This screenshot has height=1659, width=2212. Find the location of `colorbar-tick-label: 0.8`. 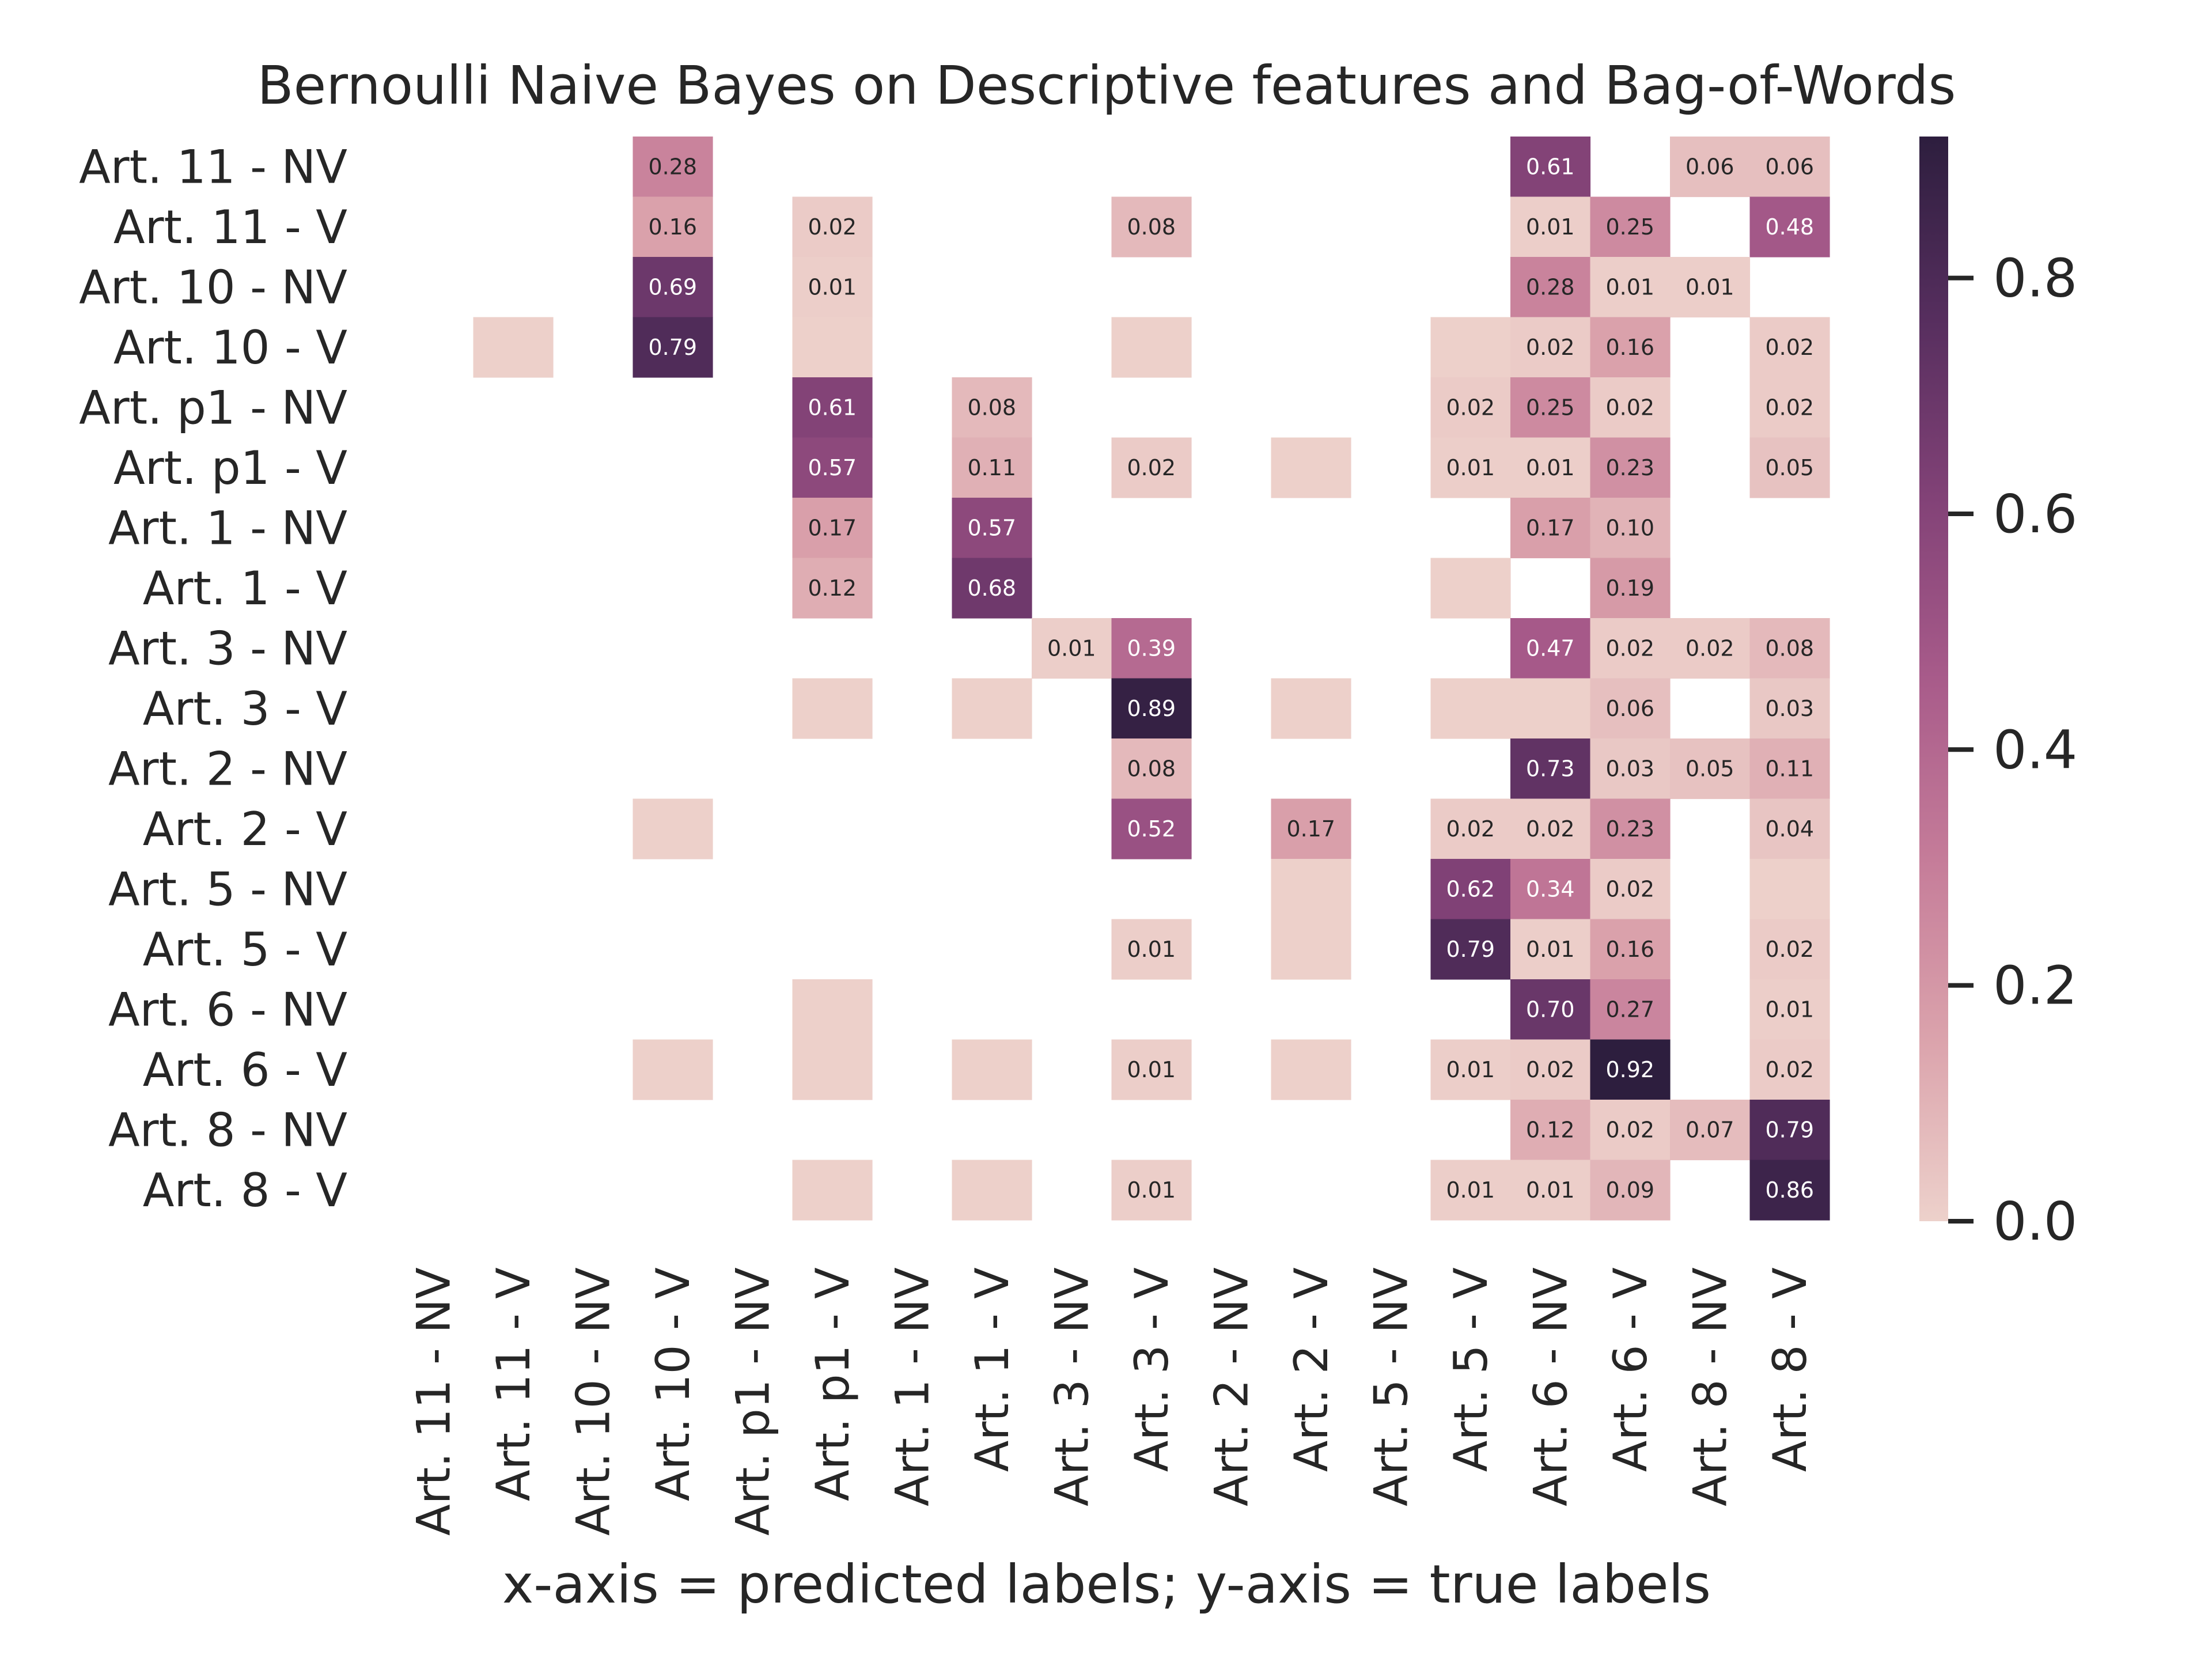

colorbar-tick-label: 0.8 is located at coordinates (2035, 278).